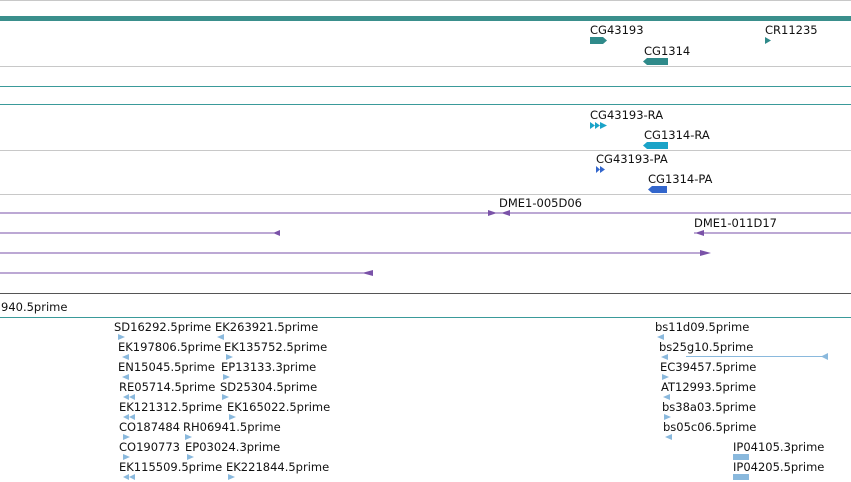 This screenshot has width=851, height=482. Describe the element at coordinates (667, 51) in the screenshot. I see `gene-label-cg1314: CG1314` at that location.